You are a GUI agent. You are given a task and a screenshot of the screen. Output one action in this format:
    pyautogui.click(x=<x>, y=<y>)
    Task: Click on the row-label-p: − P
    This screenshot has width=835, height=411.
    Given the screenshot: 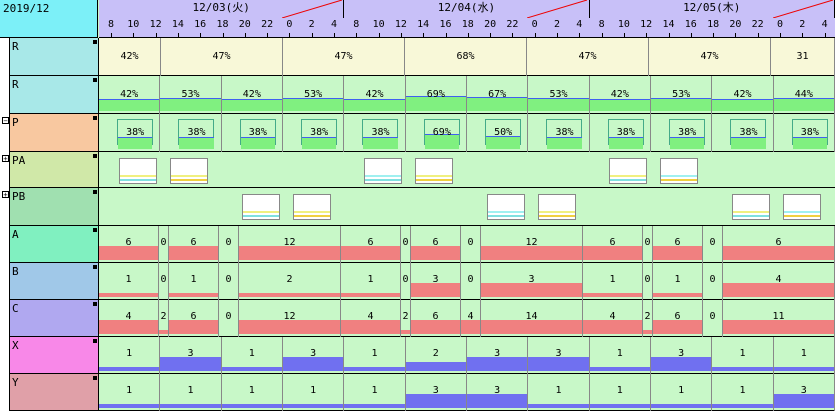 What is the action you would take?
    pyautogui.click(x=49, y=133)
    